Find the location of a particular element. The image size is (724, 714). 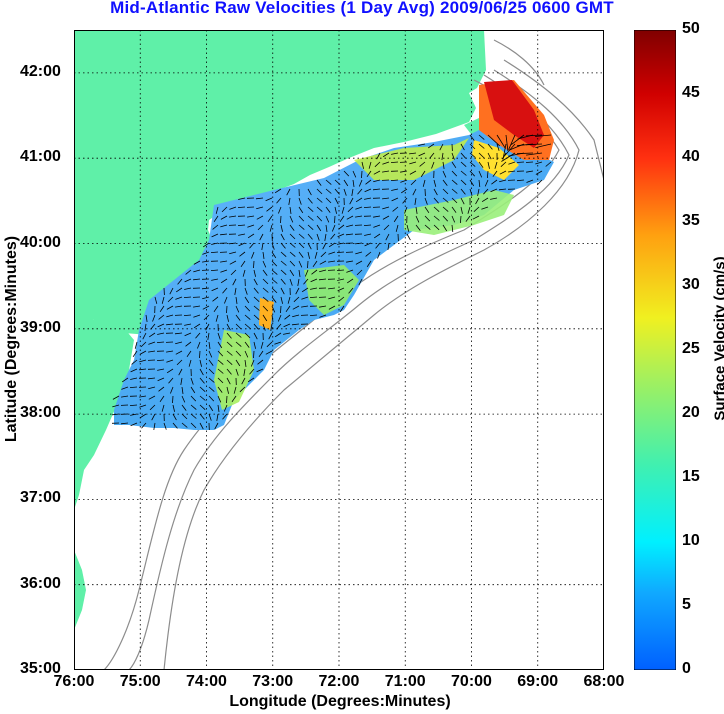

y-tick-label: 39:00 is located at coordinates (40, 327).